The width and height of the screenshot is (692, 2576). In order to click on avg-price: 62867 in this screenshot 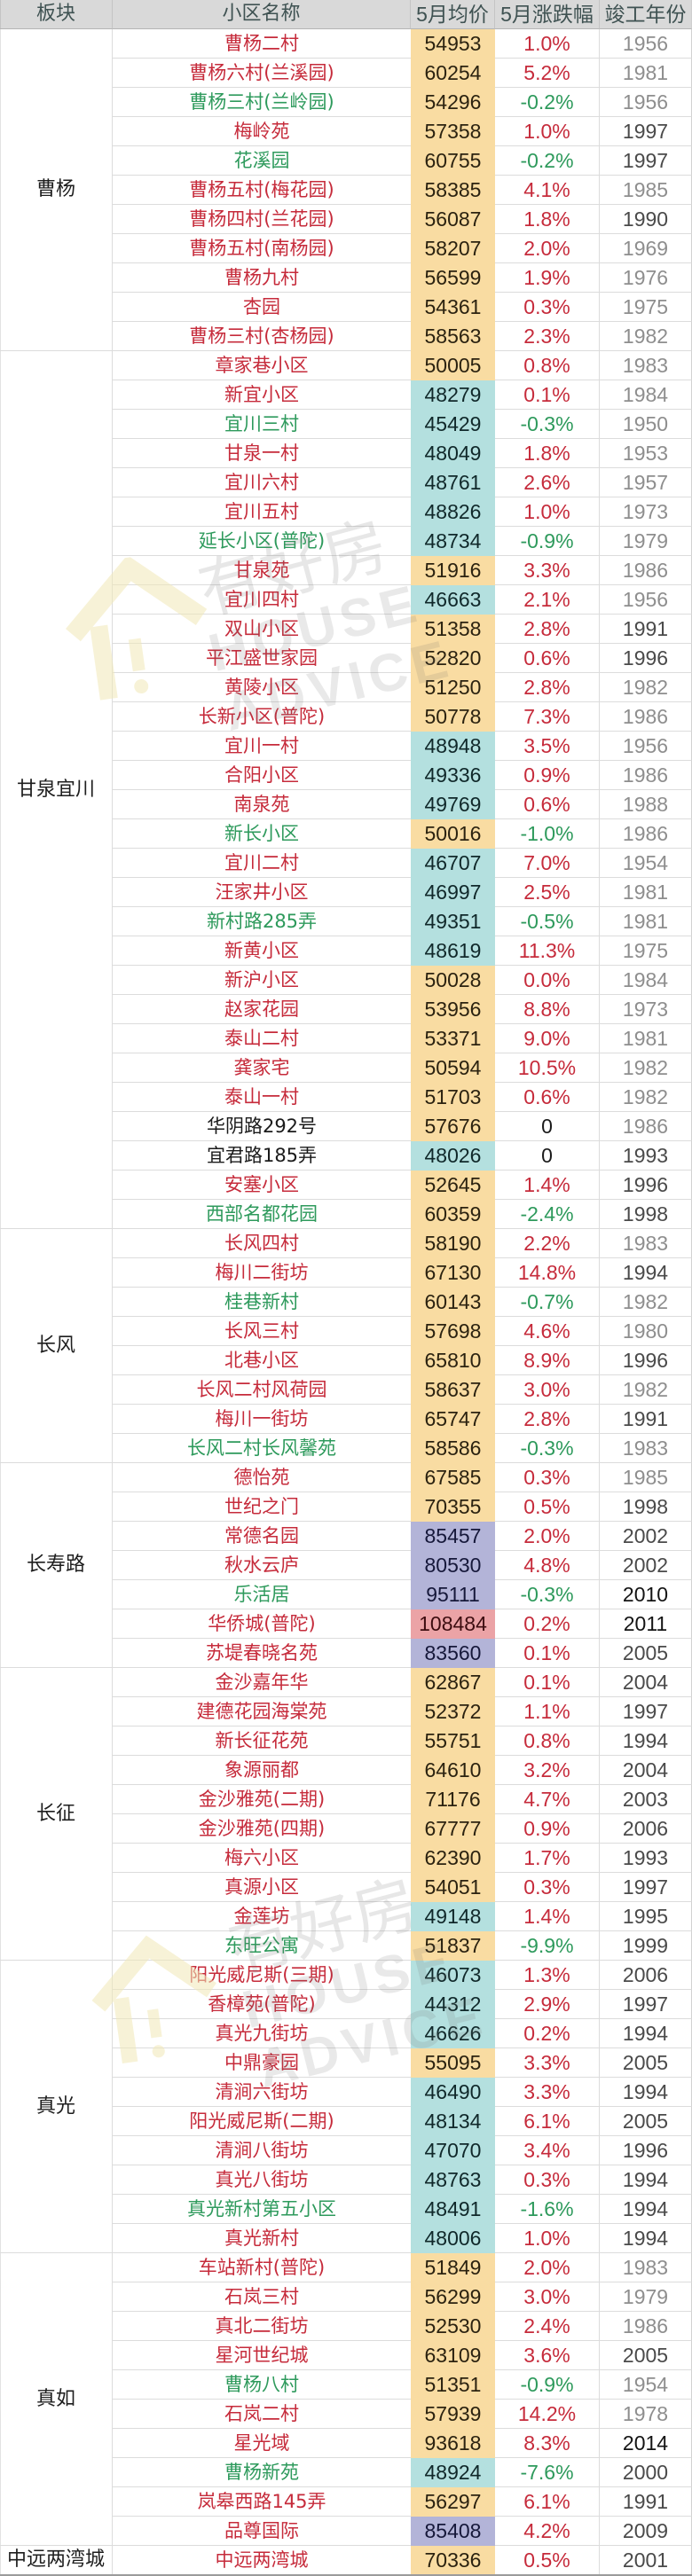, I will do `click(453, 1682)`.